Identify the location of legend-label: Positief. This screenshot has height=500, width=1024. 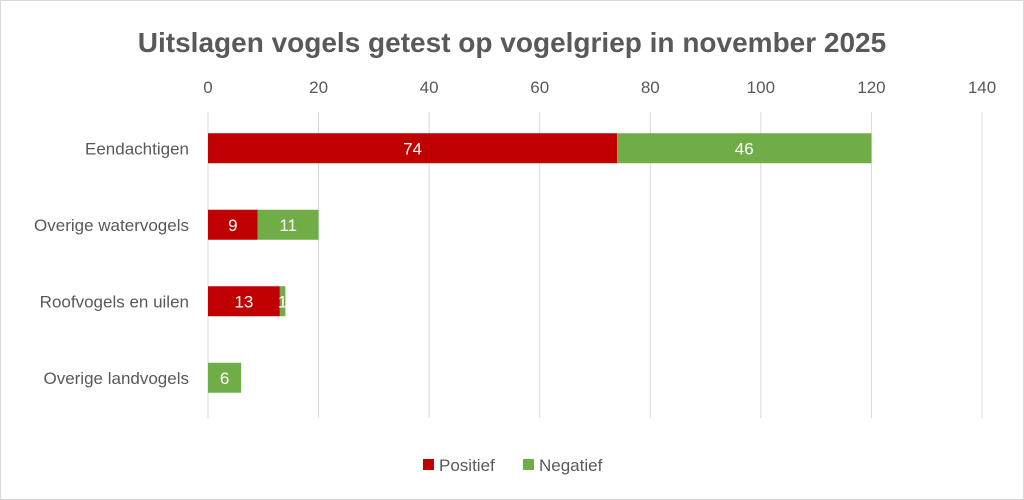
(467, 465).